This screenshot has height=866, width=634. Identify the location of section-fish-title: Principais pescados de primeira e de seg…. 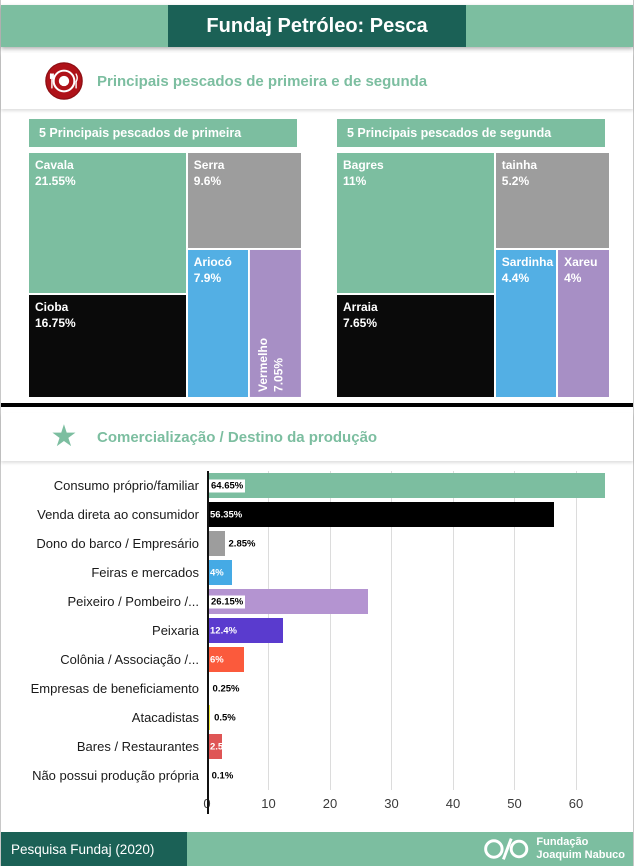
(262, 81).